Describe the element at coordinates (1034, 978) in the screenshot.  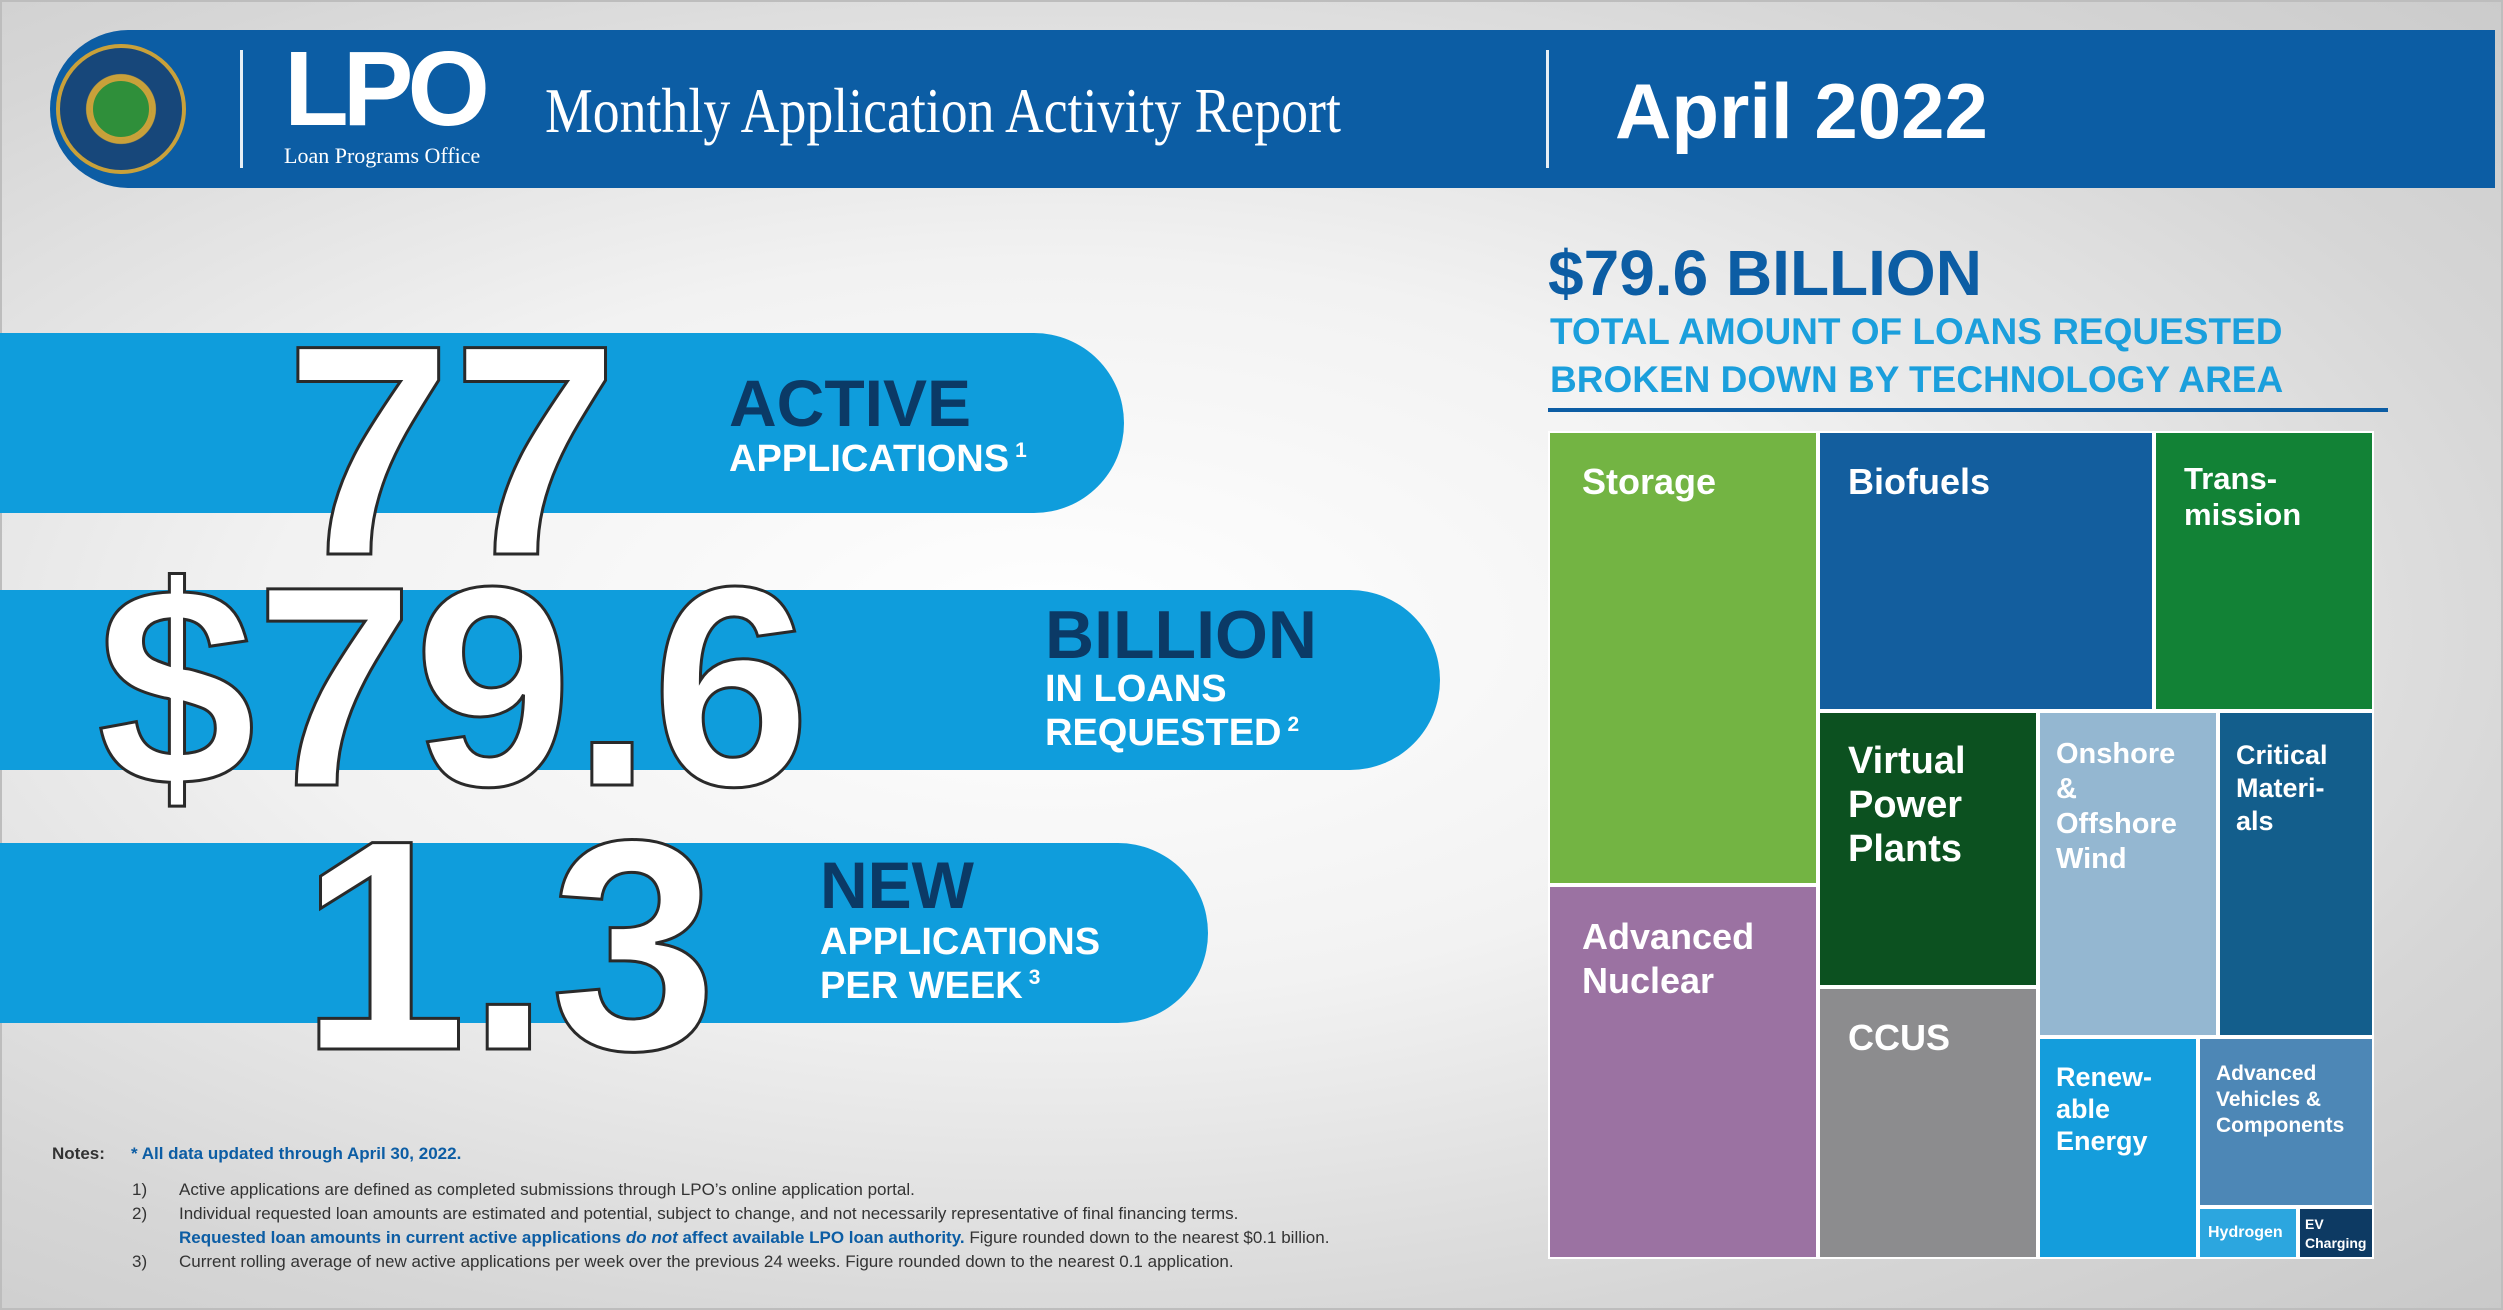
I see `footnote-marker: 3` at that location.